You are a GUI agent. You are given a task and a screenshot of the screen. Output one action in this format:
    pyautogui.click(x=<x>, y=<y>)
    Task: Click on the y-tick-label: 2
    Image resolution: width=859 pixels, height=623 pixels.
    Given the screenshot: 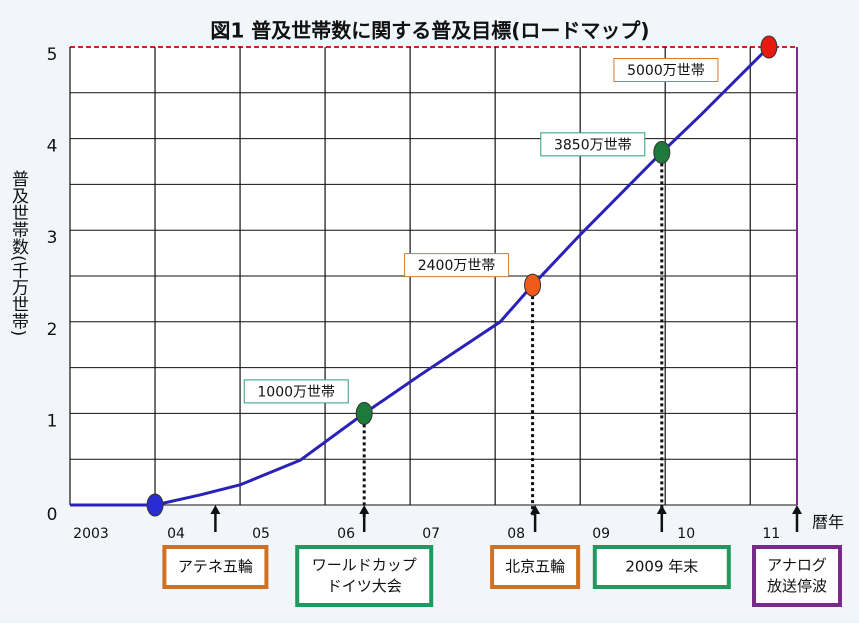 What is the action you would take?
    pyautogui.click(x=52, y=330)
    